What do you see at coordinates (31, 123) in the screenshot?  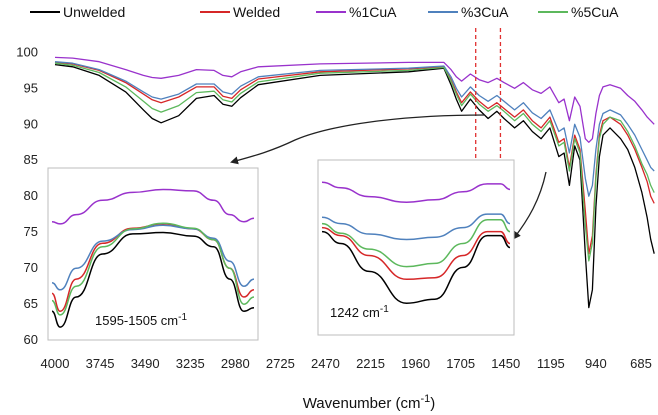 I see `y-tick-label: 90` at bounding box center [31, 123].